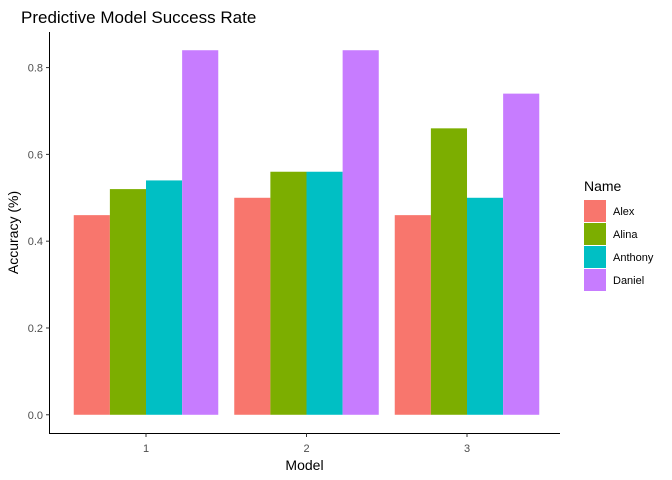 The width and height of the screenshot is (672, 480). Describe the element at coordinates (146, 449) in the screenshot. I see `x-tick-label: 1` at that location.